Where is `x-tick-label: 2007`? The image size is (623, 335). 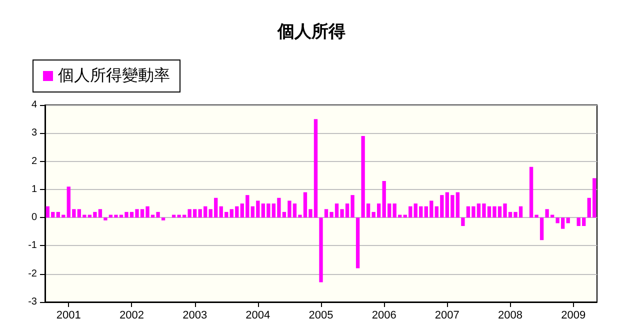
x-tick-label: 2007 is located at coordinates (447, 316).